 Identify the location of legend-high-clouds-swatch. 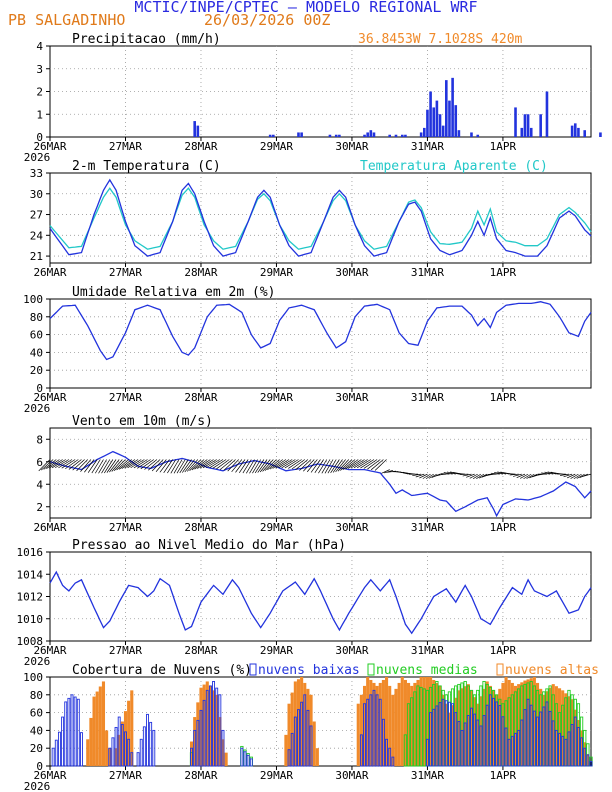
(500, 669).